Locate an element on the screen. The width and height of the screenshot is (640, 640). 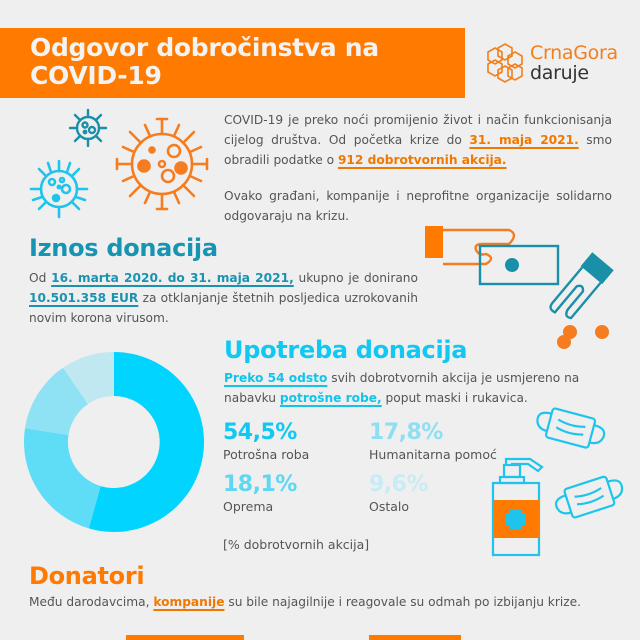
donut-segment-humanitarna-pomoc is located at coordinates (56, 401).